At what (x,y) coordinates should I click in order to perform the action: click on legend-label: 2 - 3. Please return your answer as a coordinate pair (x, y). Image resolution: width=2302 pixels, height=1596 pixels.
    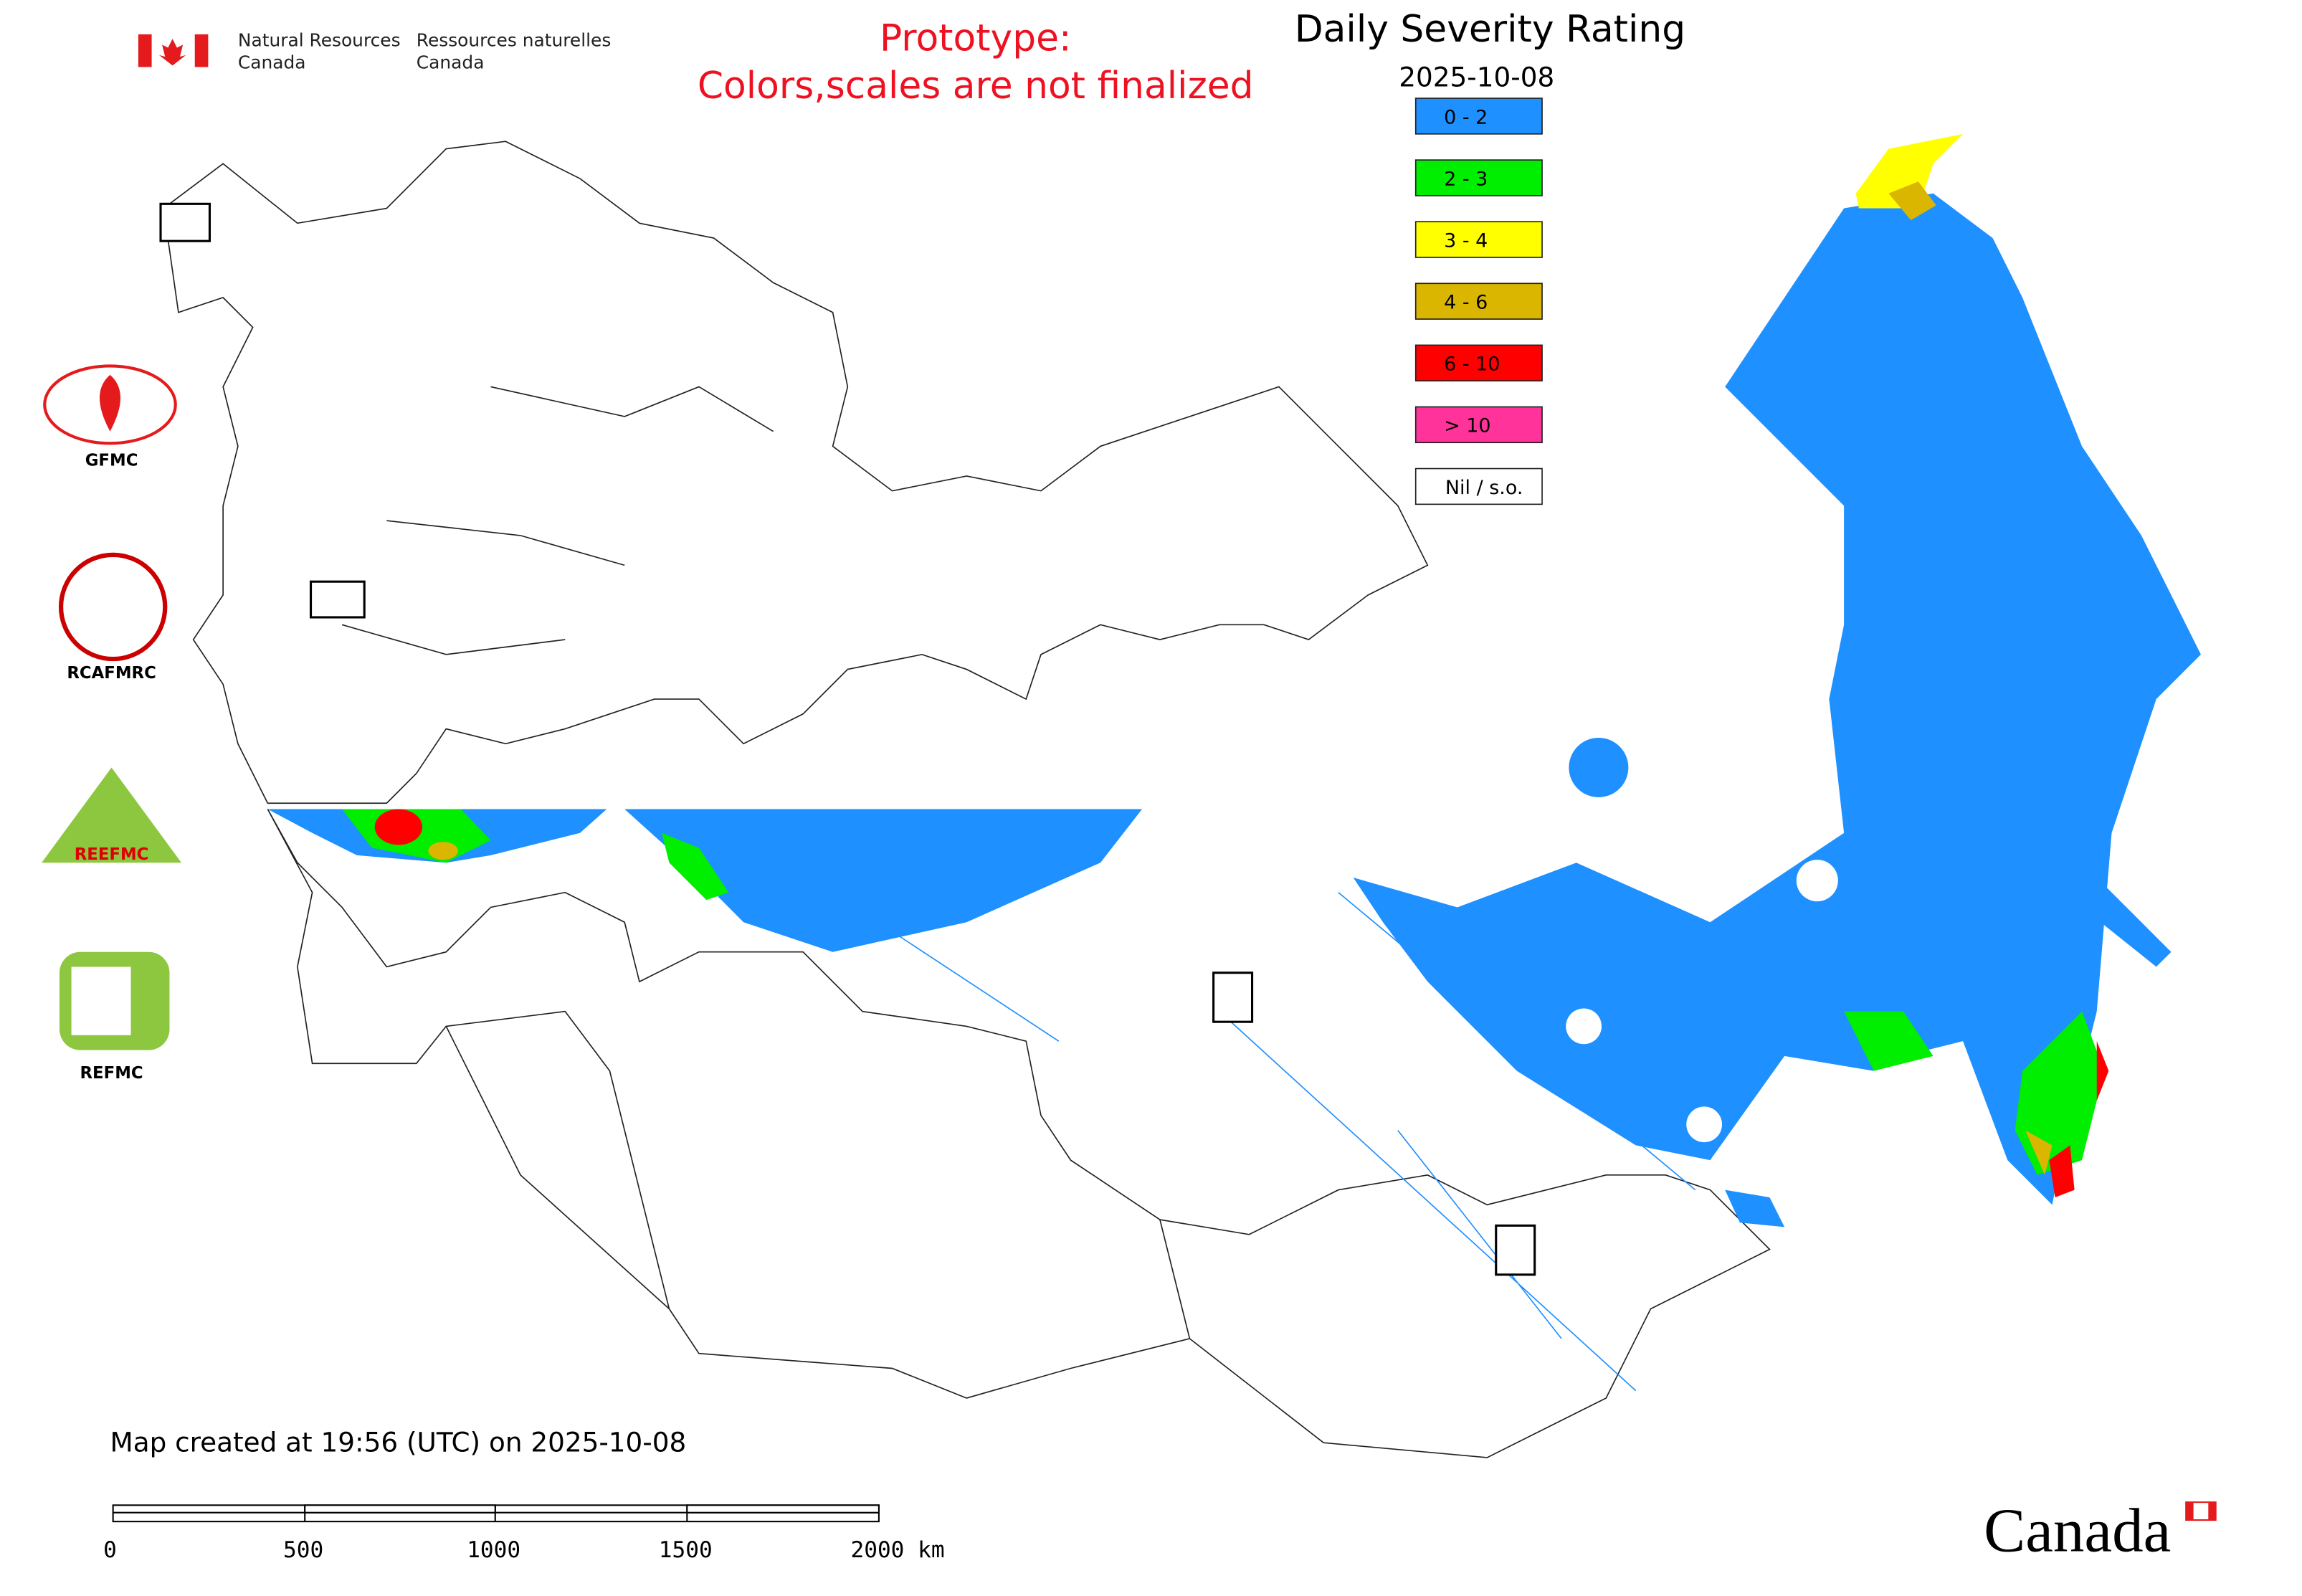
    Looking at the image, I should click on (1466, 179).